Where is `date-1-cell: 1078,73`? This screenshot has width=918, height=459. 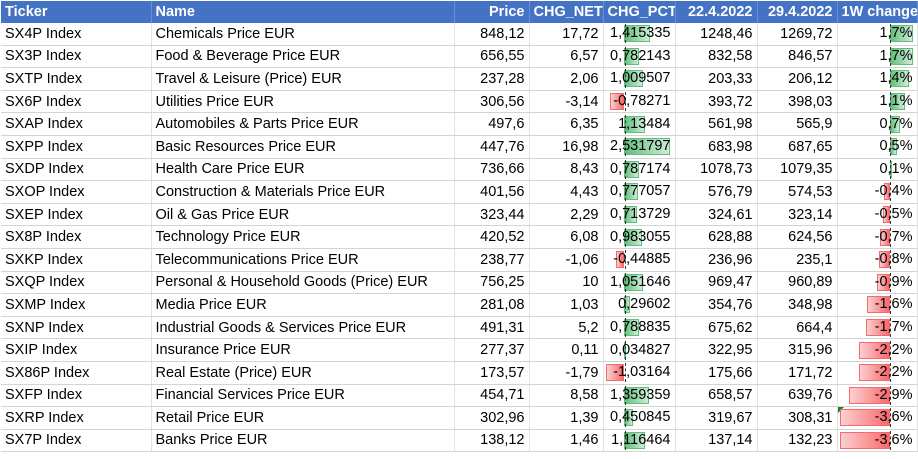
date-1-cell: 1078,73 is located at coordinates (716, 170).